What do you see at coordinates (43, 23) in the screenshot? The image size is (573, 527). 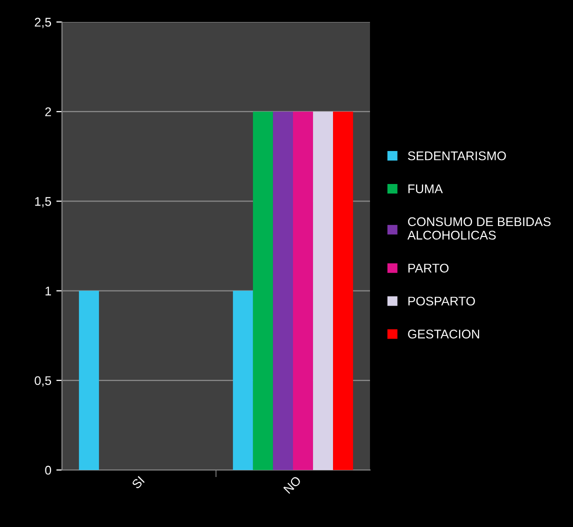 I see `y-tick-label: 2,5` at bounding box center [43, 23].